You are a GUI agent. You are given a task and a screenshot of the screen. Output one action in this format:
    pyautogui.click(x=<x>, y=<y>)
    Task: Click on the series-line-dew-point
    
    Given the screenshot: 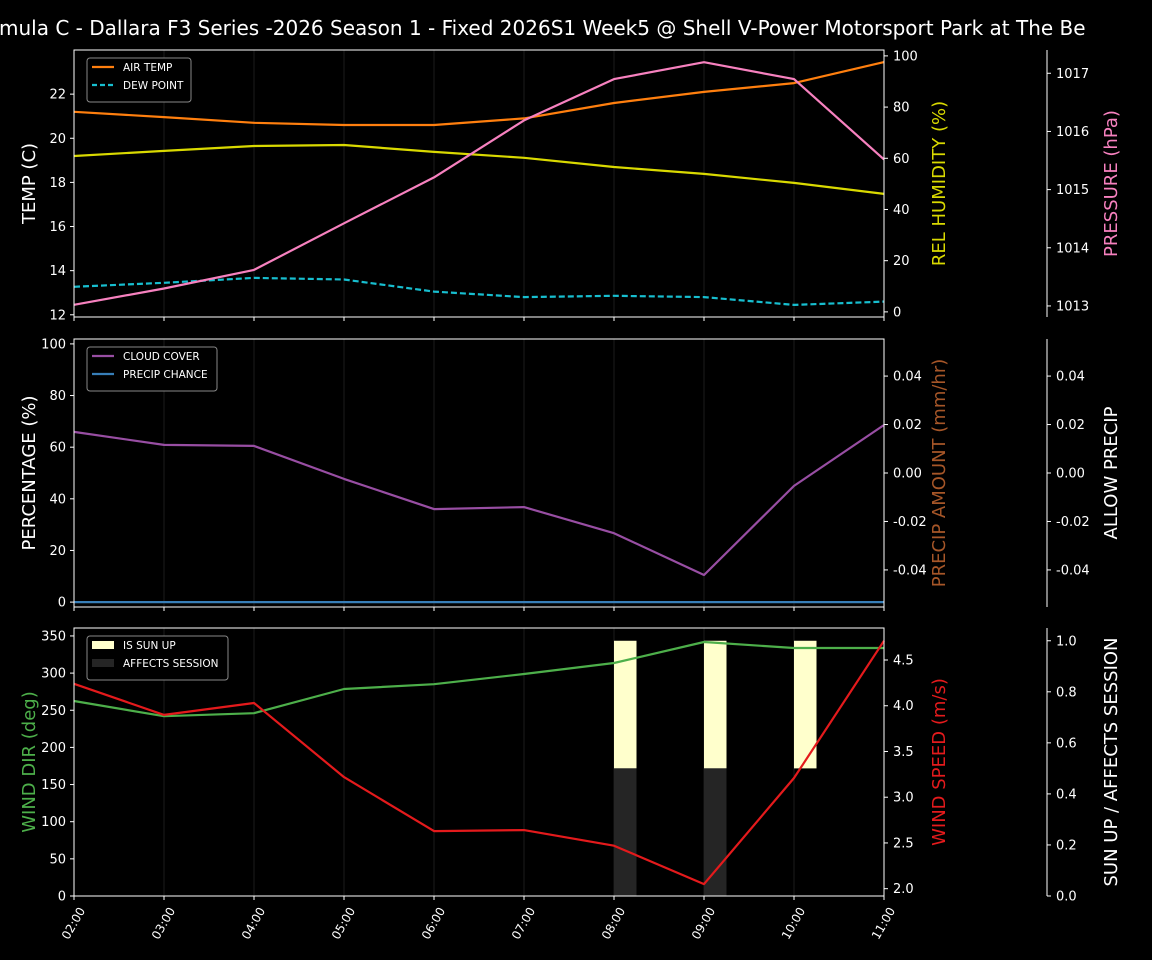 What is the action you would take?
    pyautogui.click(x=479, y=291)
    